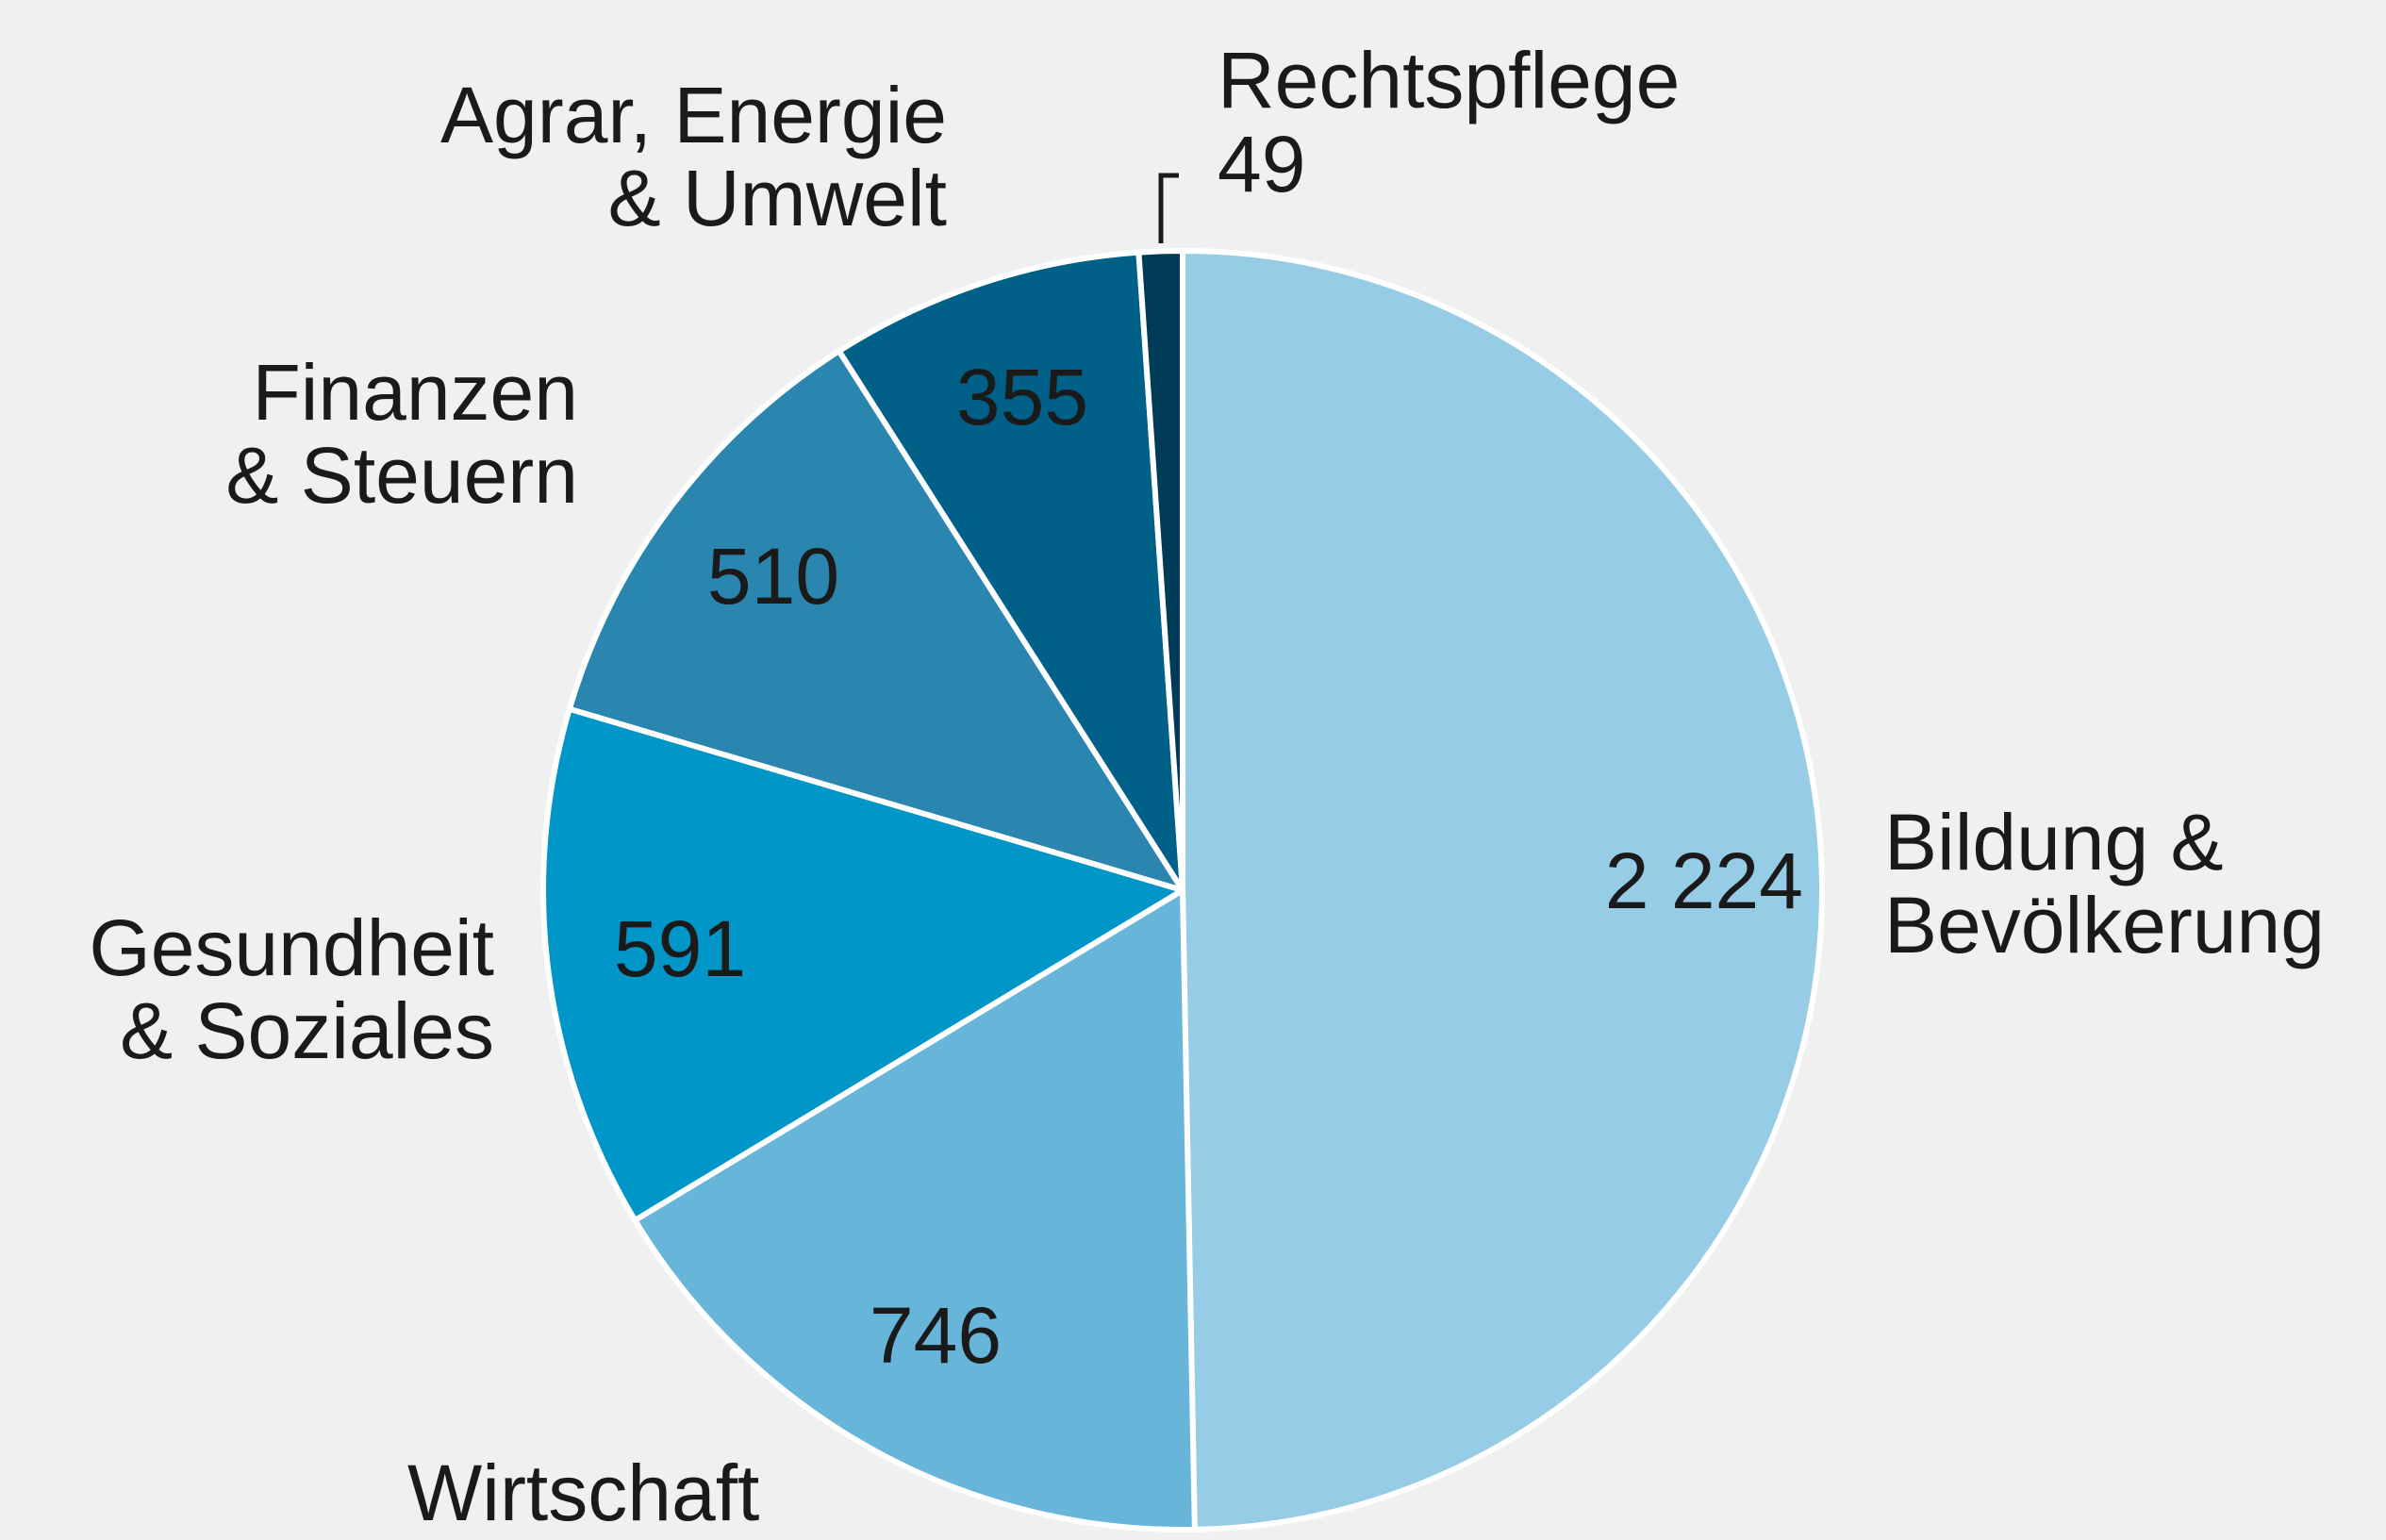  What do you see at coordinates (680, 948) in the screenshot?
I see `value-label: 591` at bounding box center [680, 948].